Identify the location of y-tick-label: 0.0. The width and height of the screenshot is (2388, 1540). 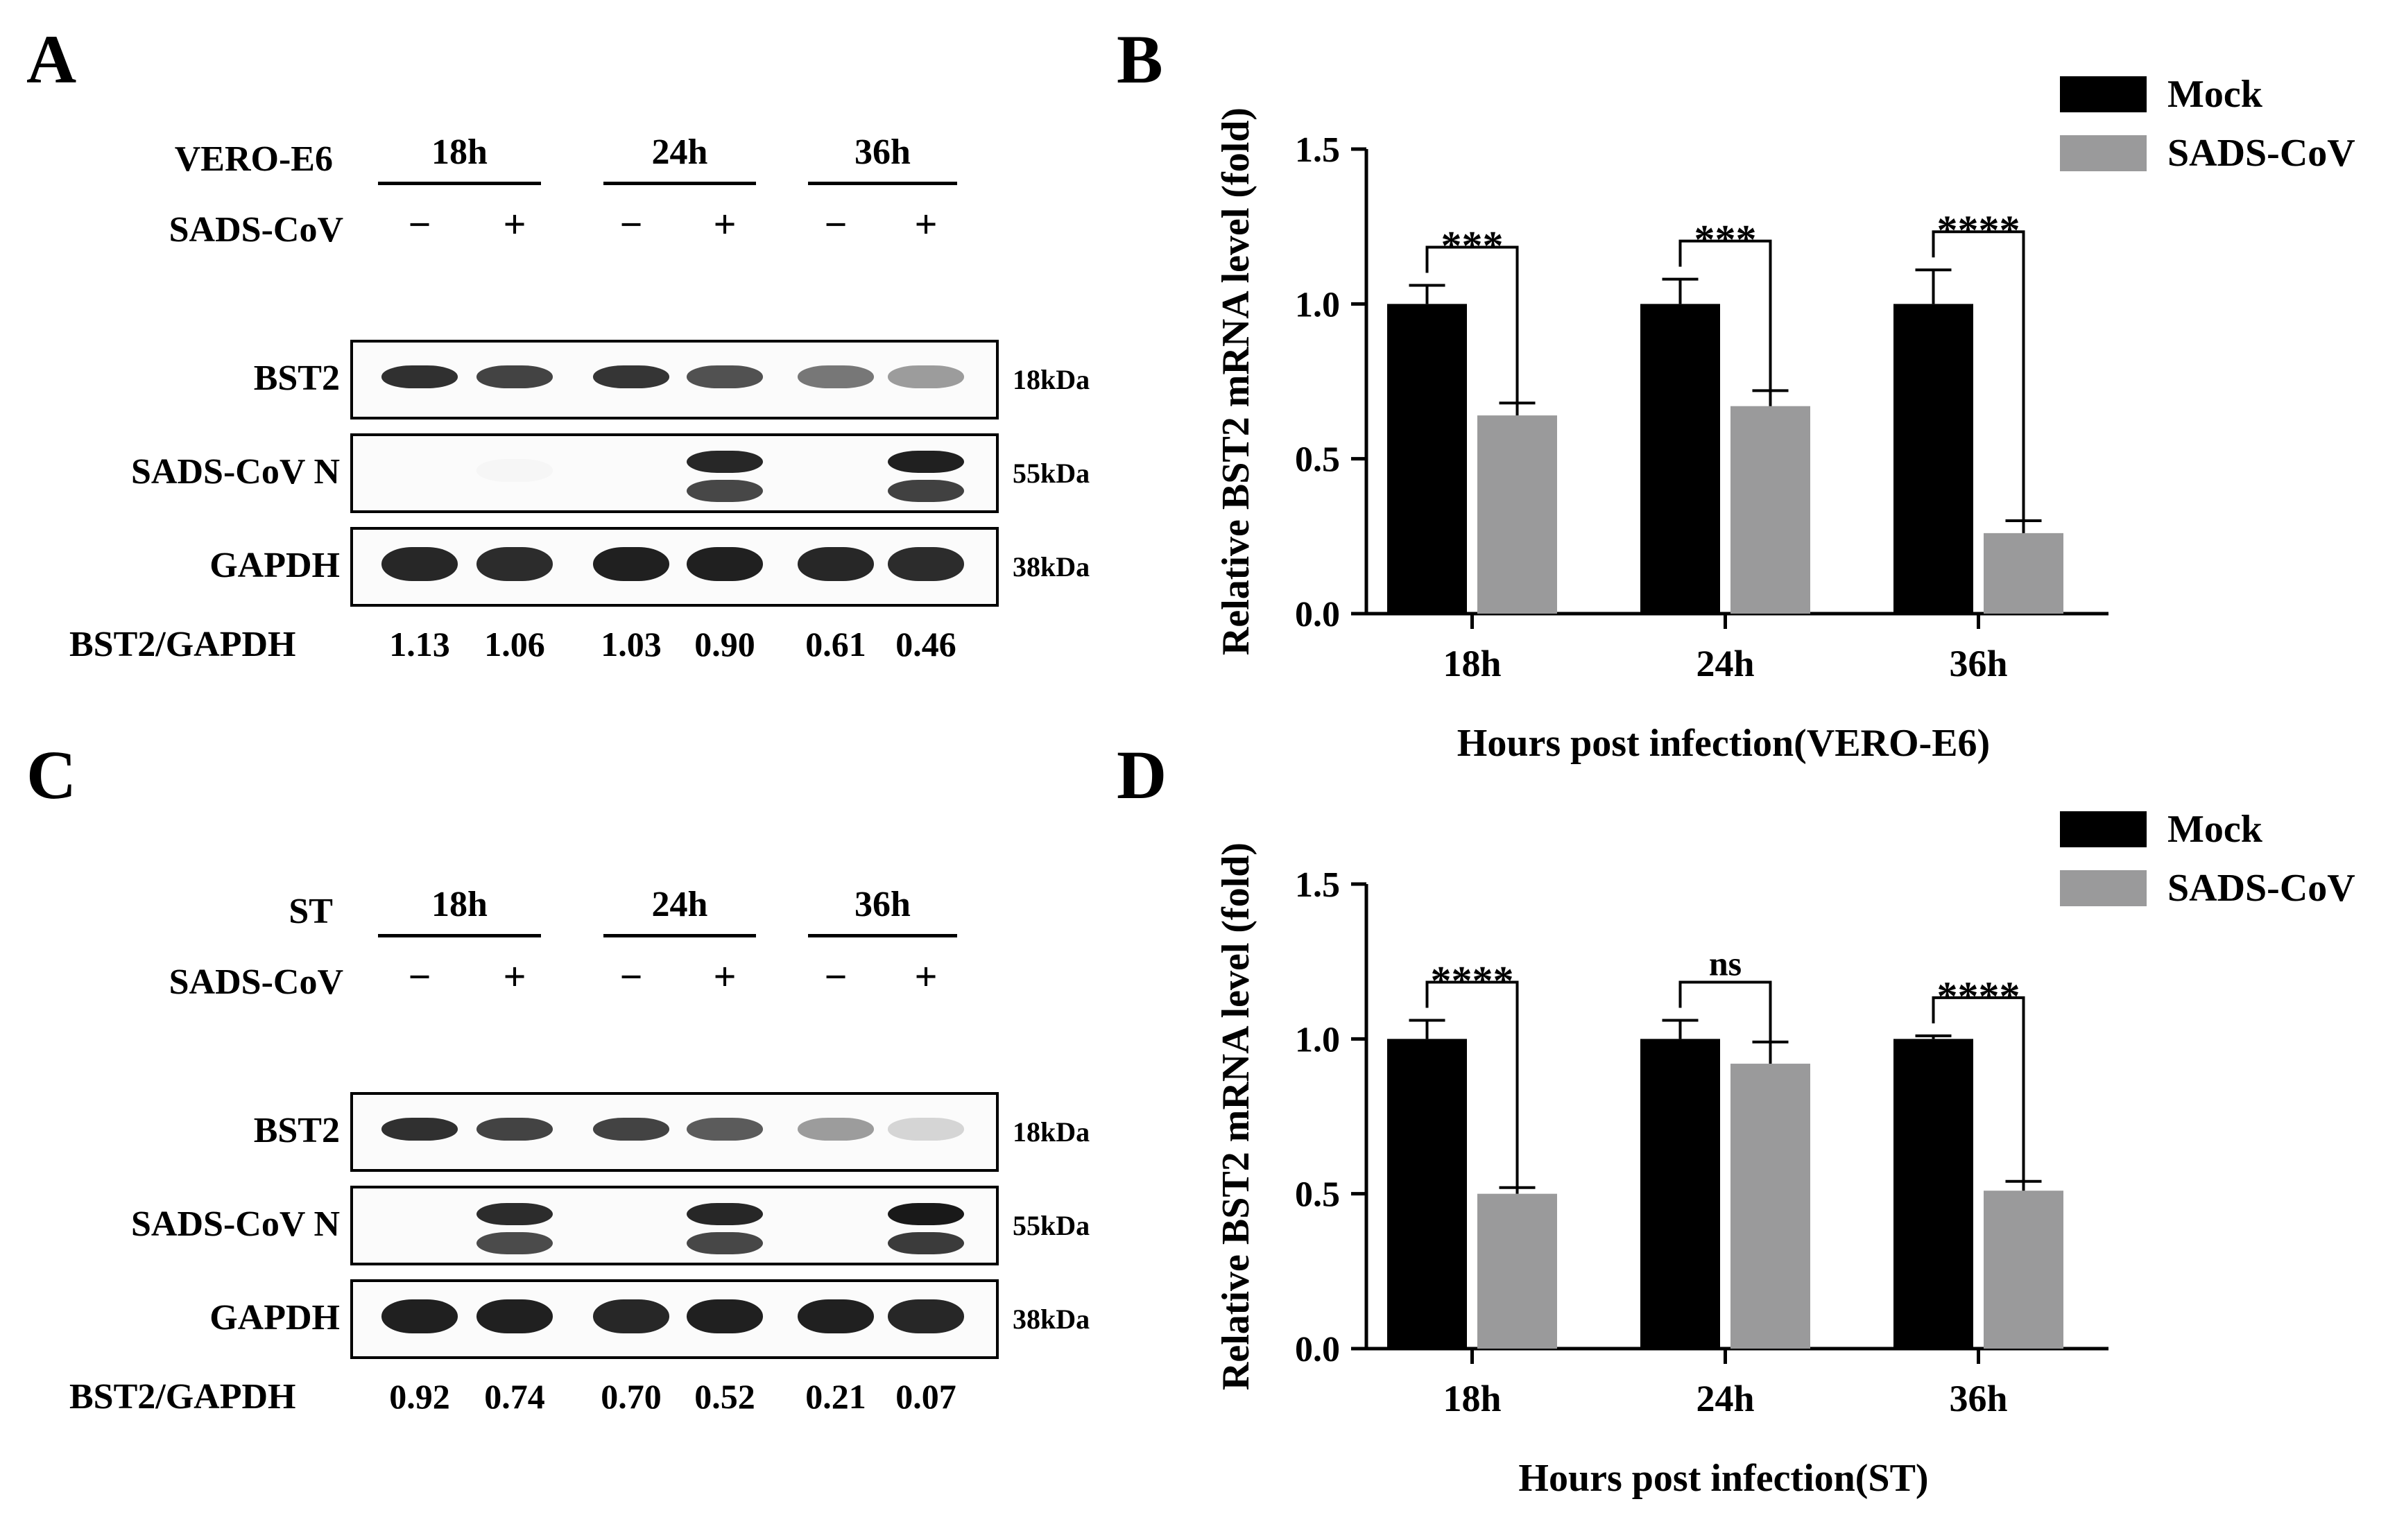
(1317, 1349).